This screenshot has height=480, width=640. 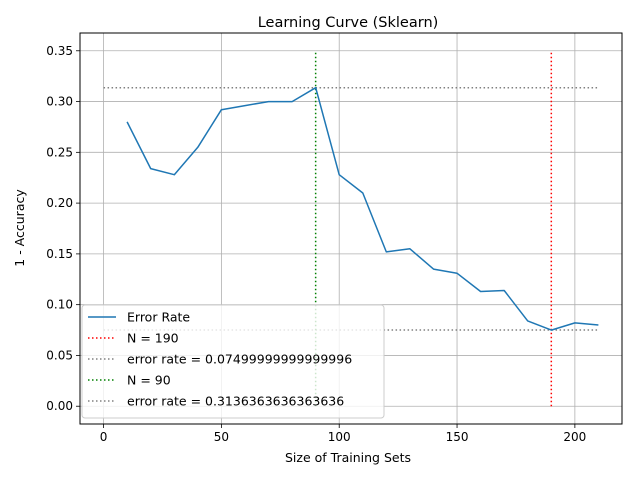 I want to click on y-tick-label: 0.15, so click(x=59, y=254).